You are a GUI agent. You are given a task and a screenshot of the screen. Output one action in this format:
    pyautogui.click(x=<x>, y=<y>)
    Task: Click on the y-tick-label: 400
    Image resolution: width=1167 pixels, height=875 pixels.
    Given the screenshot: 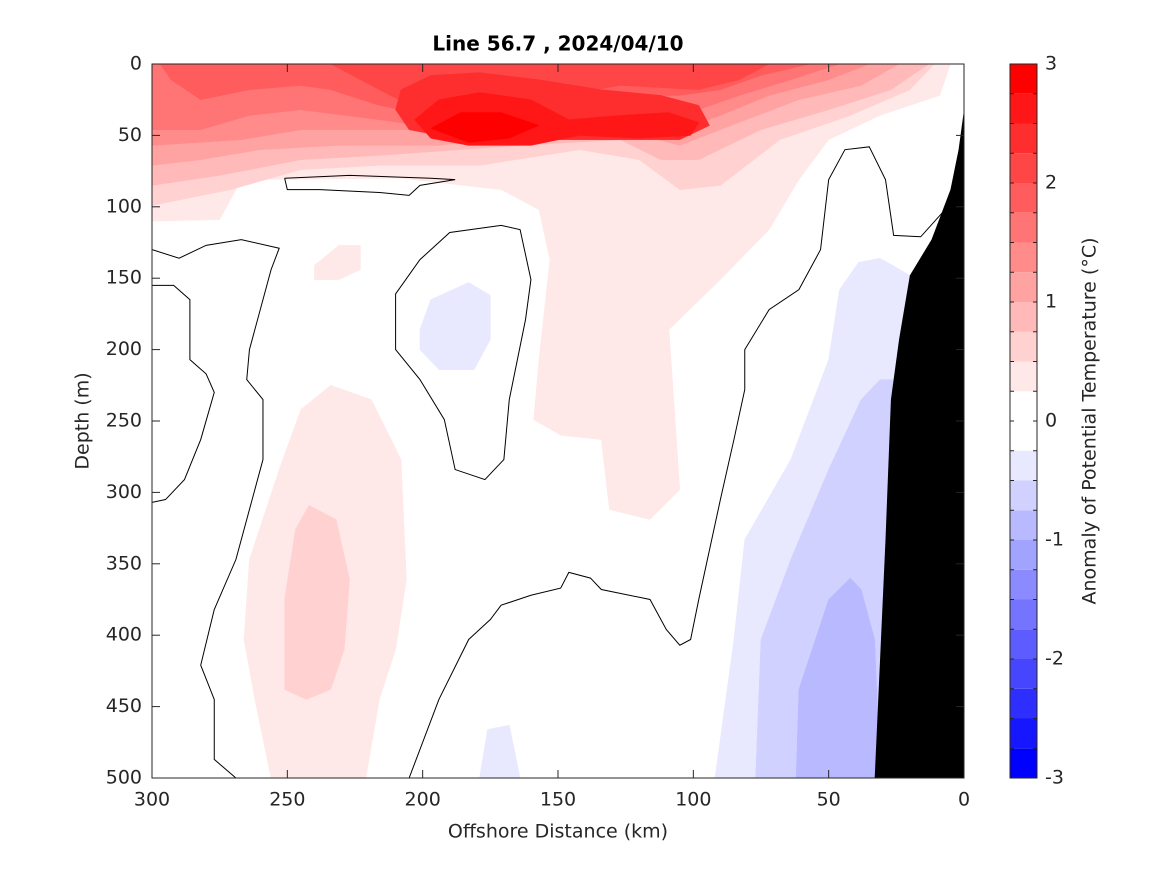 What is the action you would take?
    pyautogui.click(x=124, y=635)
    